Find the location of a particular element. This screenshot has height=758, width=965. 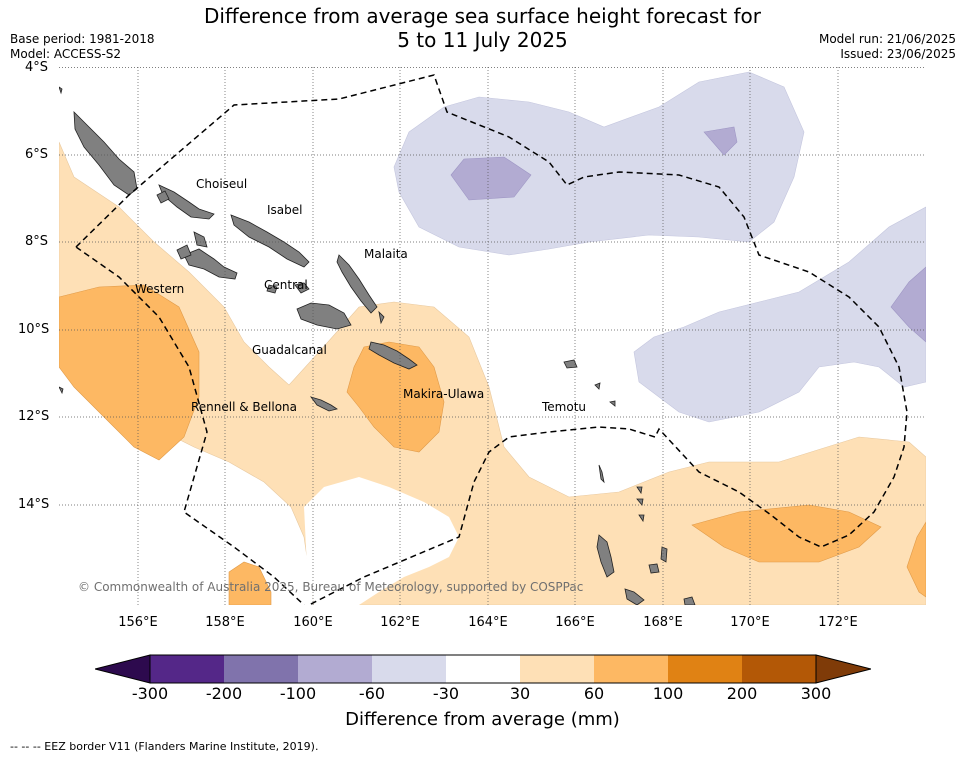

colorbar-label-30: 30 is located at coordinates (520, 693).